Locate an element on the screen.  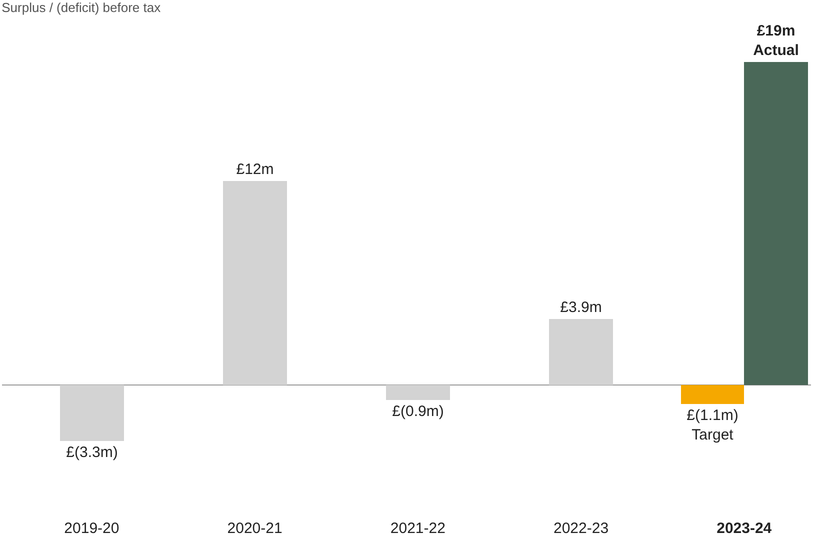
x-tick-label: 2021-22 is located at coordinates (418, 528).